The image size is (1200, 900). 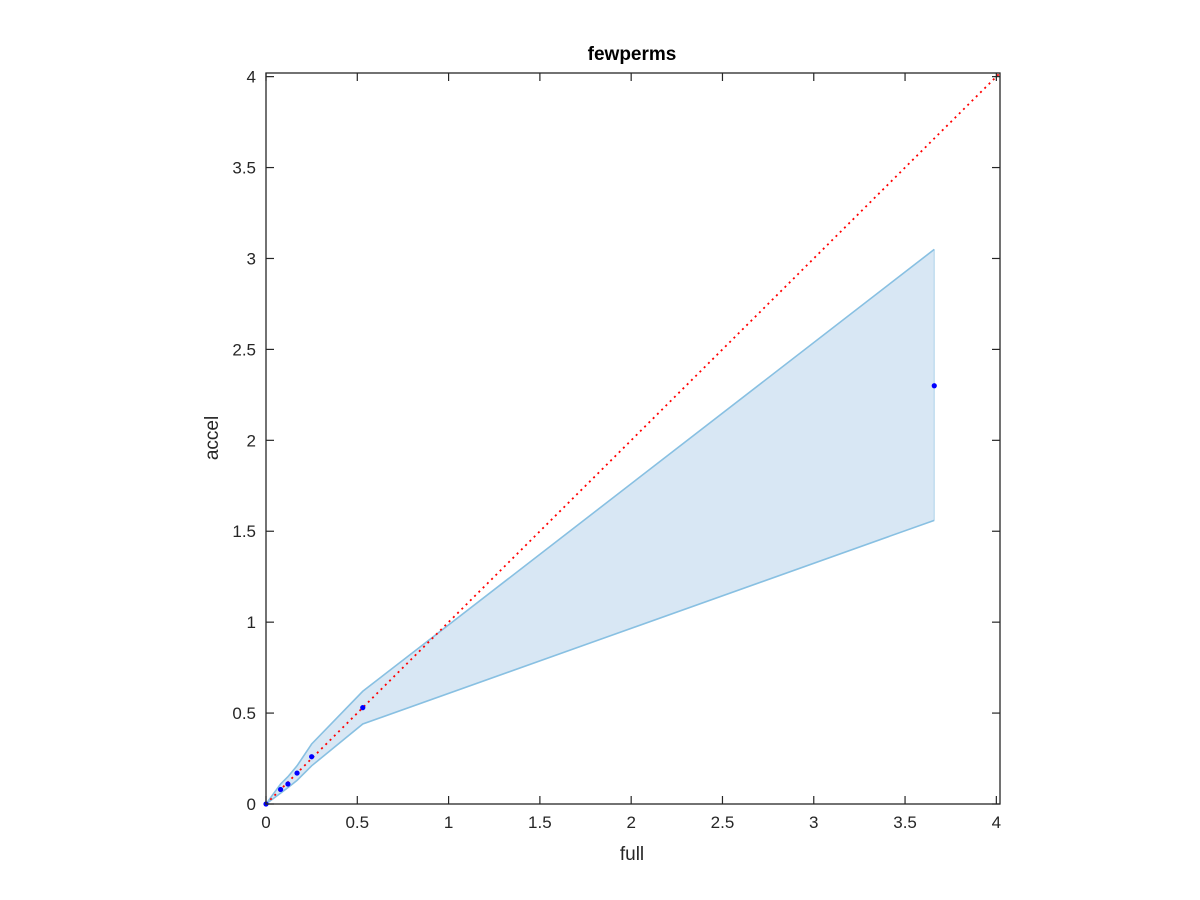 What do you see at coordinates (251, 258) in the screenshot?
I see `y-tick-label: 3` at bounding box center [251, 258].